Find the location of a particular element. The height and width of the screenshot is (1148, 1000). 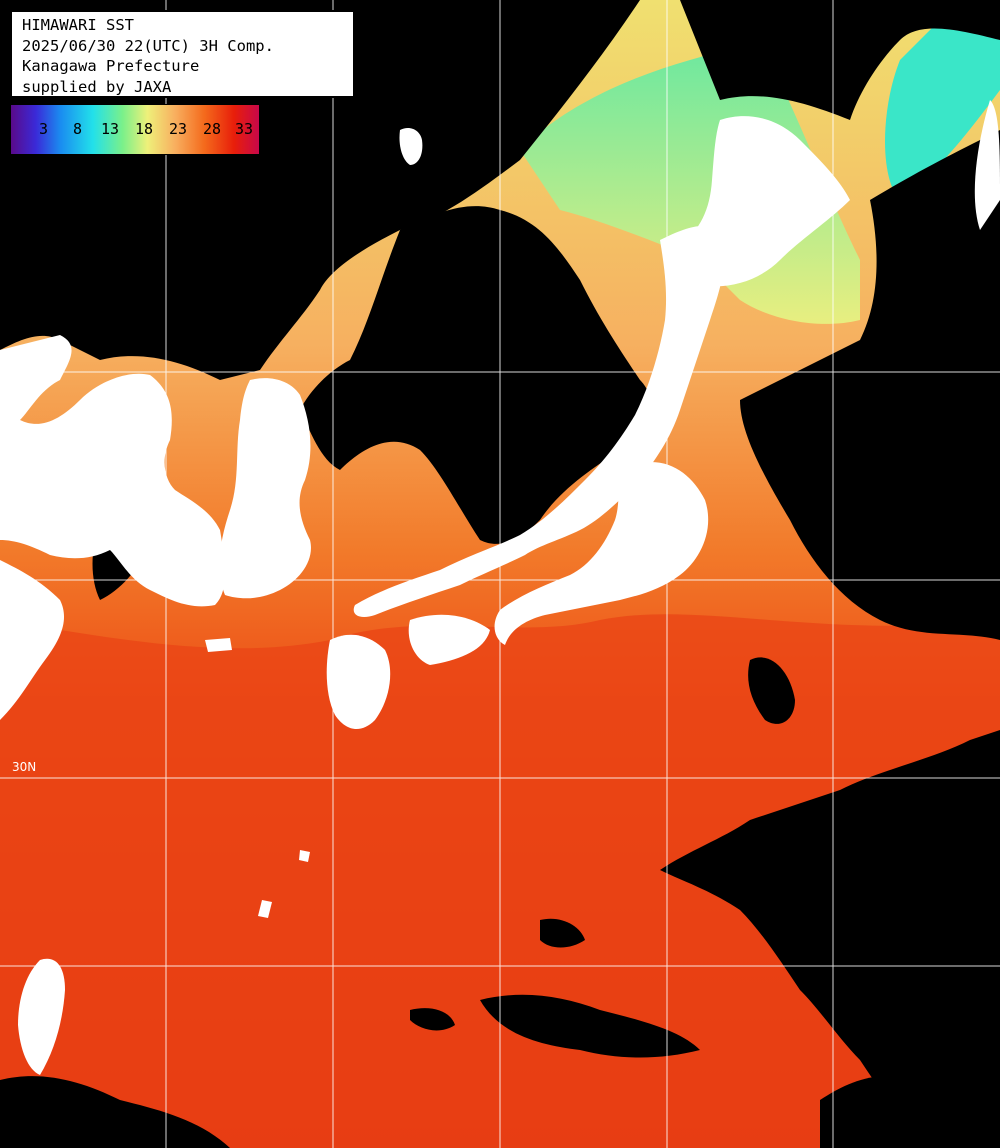

legend-labels: 3 8 13 18 23 28 33 is located at coordinates (136, 130).